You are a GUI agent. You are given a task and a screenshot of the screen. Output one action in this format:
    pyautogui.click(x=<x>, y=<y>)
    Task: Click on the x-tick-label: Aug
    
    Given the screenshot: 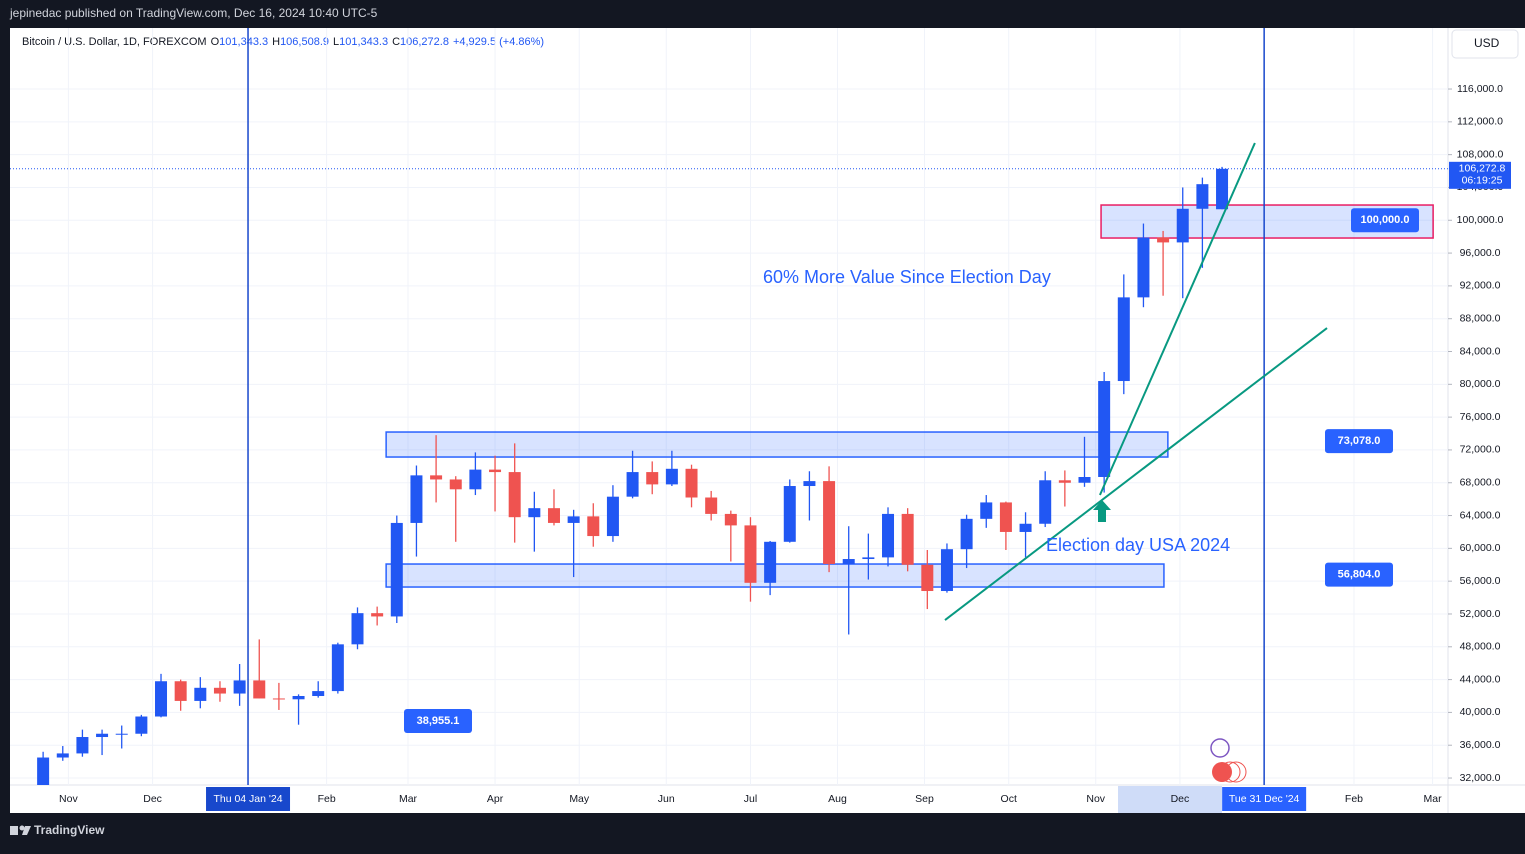 What is the action you would take?
    pyautogui.click(x=837, y=799)
    